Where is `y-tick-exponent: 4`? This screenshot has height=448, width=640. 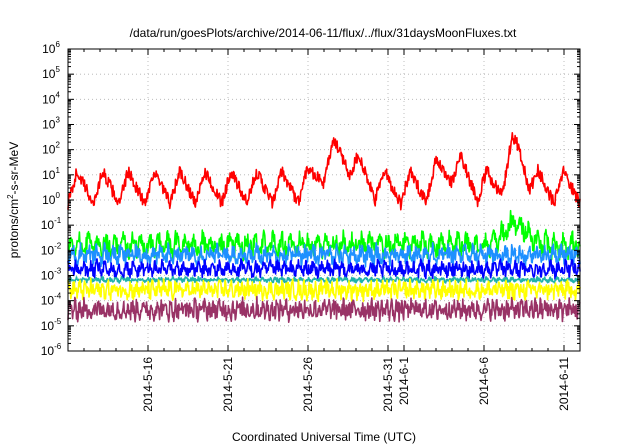
y-tick-exponent: 4 is located at coordinates (57, 94).